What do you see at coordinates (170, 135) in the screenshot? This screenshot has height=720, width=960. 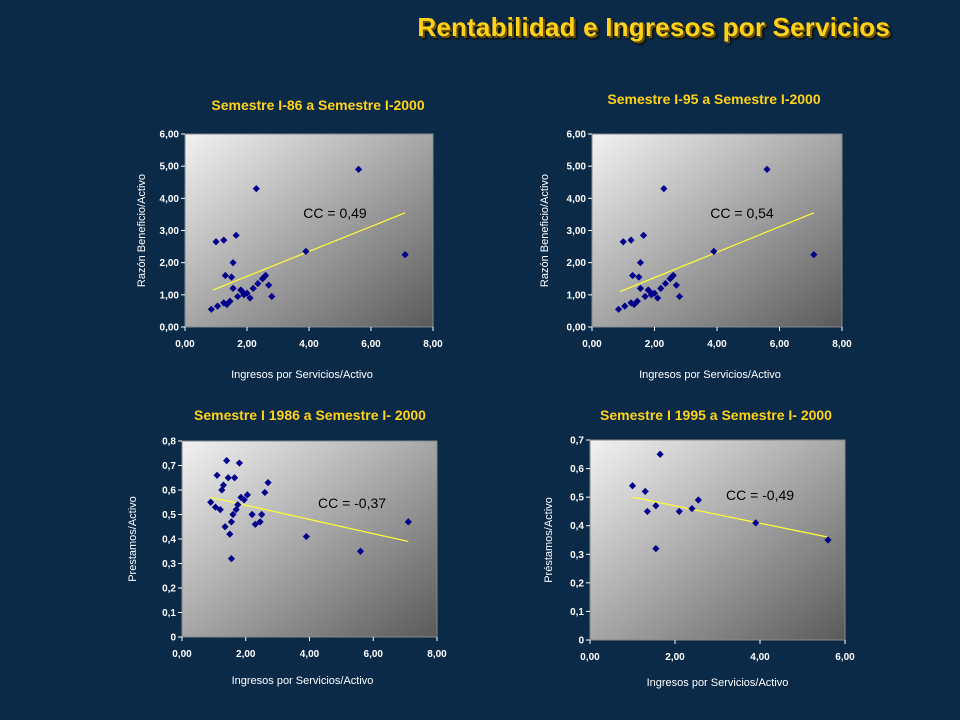 I see `y-tick-label: 6,00` at bounding box center [170, 135].